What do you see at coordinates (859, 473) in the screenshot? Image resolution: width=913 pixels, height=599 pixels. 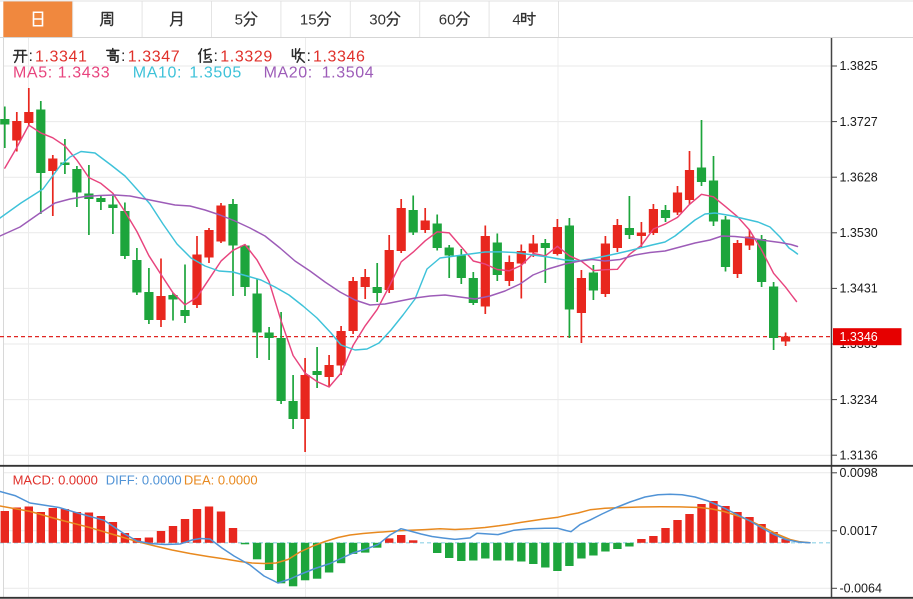 I see `svg-text: 0.0098` at bounding box center [859, 473].